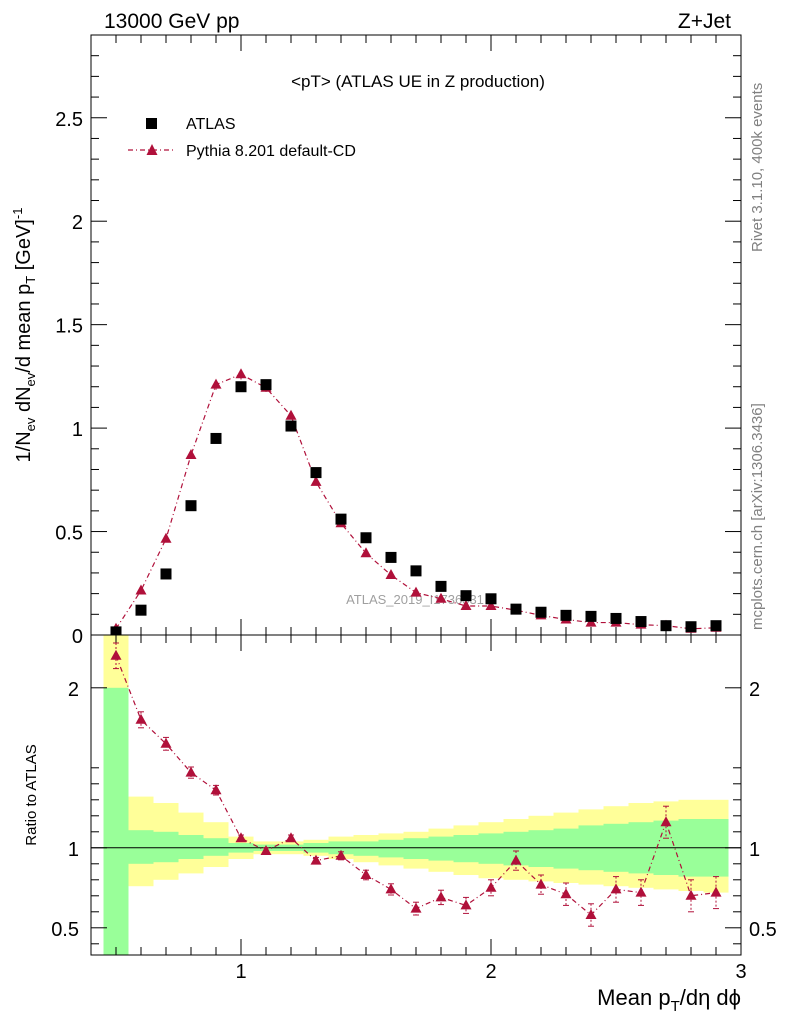  I want to click on main-ytick-label: 0, so click(77, 637).